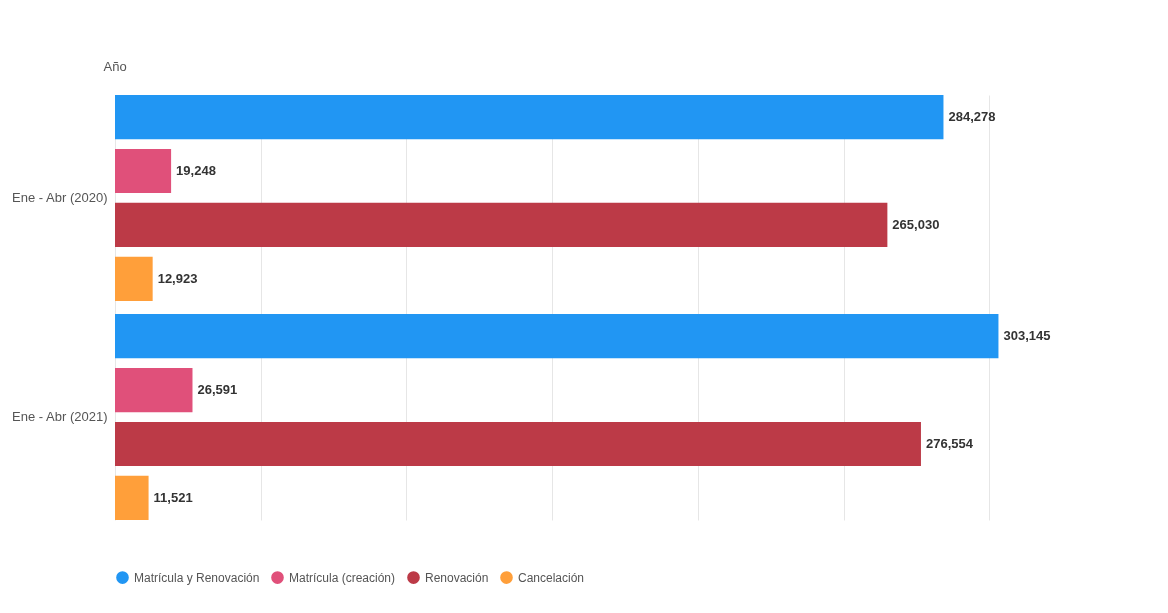 Image resolution: width=1168 pixels, height=613 pixels. What do you see at coordinates (197, 577) in the screenshot?
I see `legend-label: Matrícula y Renovación` at bounding box center [197, 577].